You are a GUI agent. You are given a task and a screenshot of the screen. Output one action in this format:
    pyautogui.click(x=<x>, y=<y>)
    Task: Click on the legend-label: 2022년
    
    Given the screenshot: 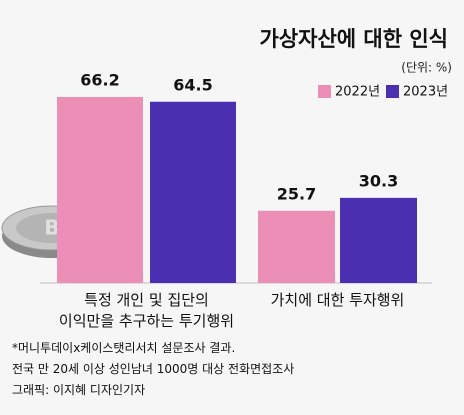 What is the action you would take?
    pyautogui.click(x=357, y=92)
    